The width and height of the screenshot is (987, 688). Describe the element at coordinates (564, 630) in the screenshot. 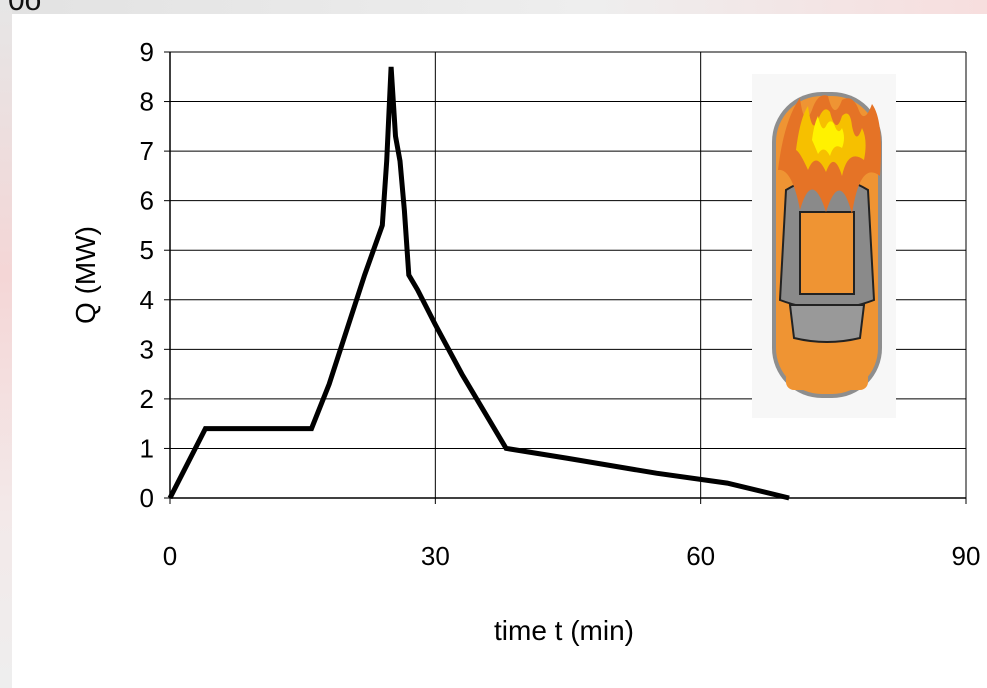

I see `x-axis-title: time t (min)` at that location.